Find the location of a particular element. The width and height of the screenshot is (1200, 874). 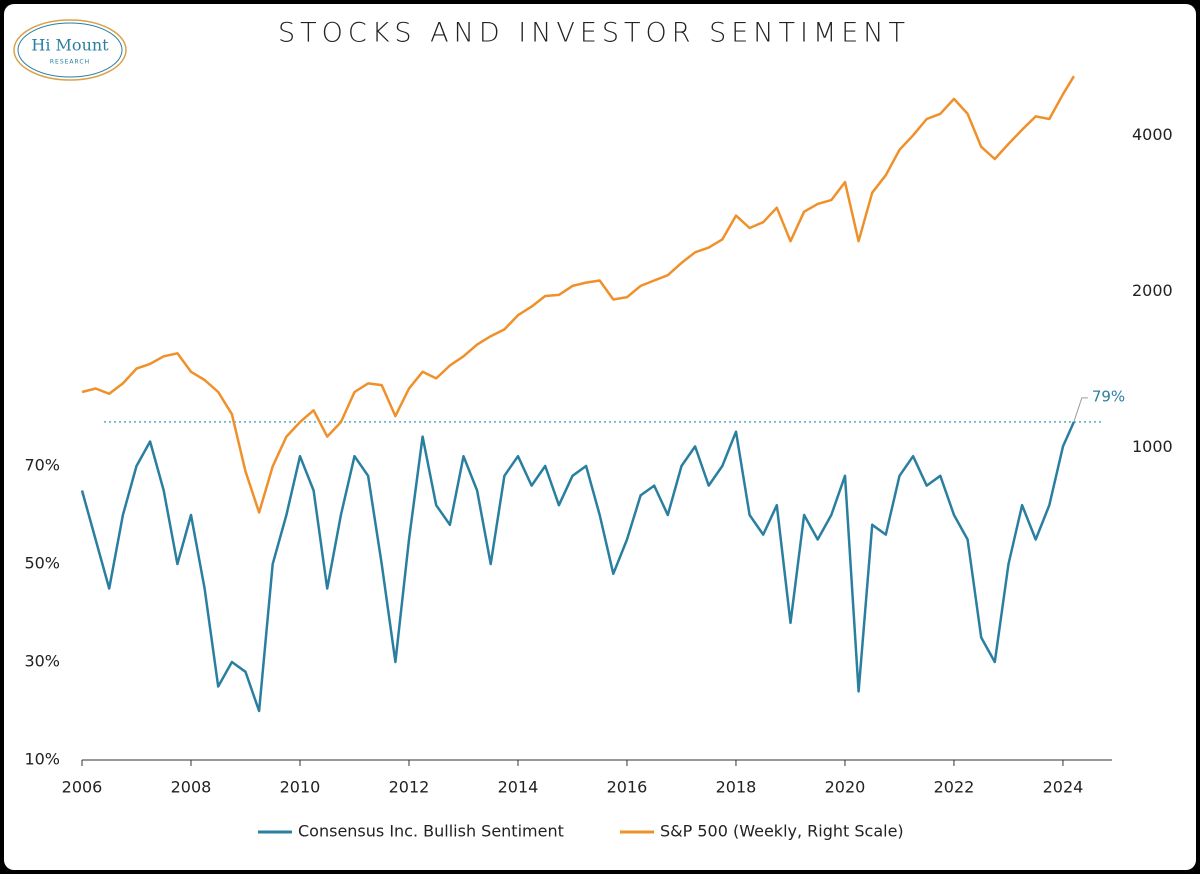

x-tick-label: 2010 is located at coordinates (300, 787).